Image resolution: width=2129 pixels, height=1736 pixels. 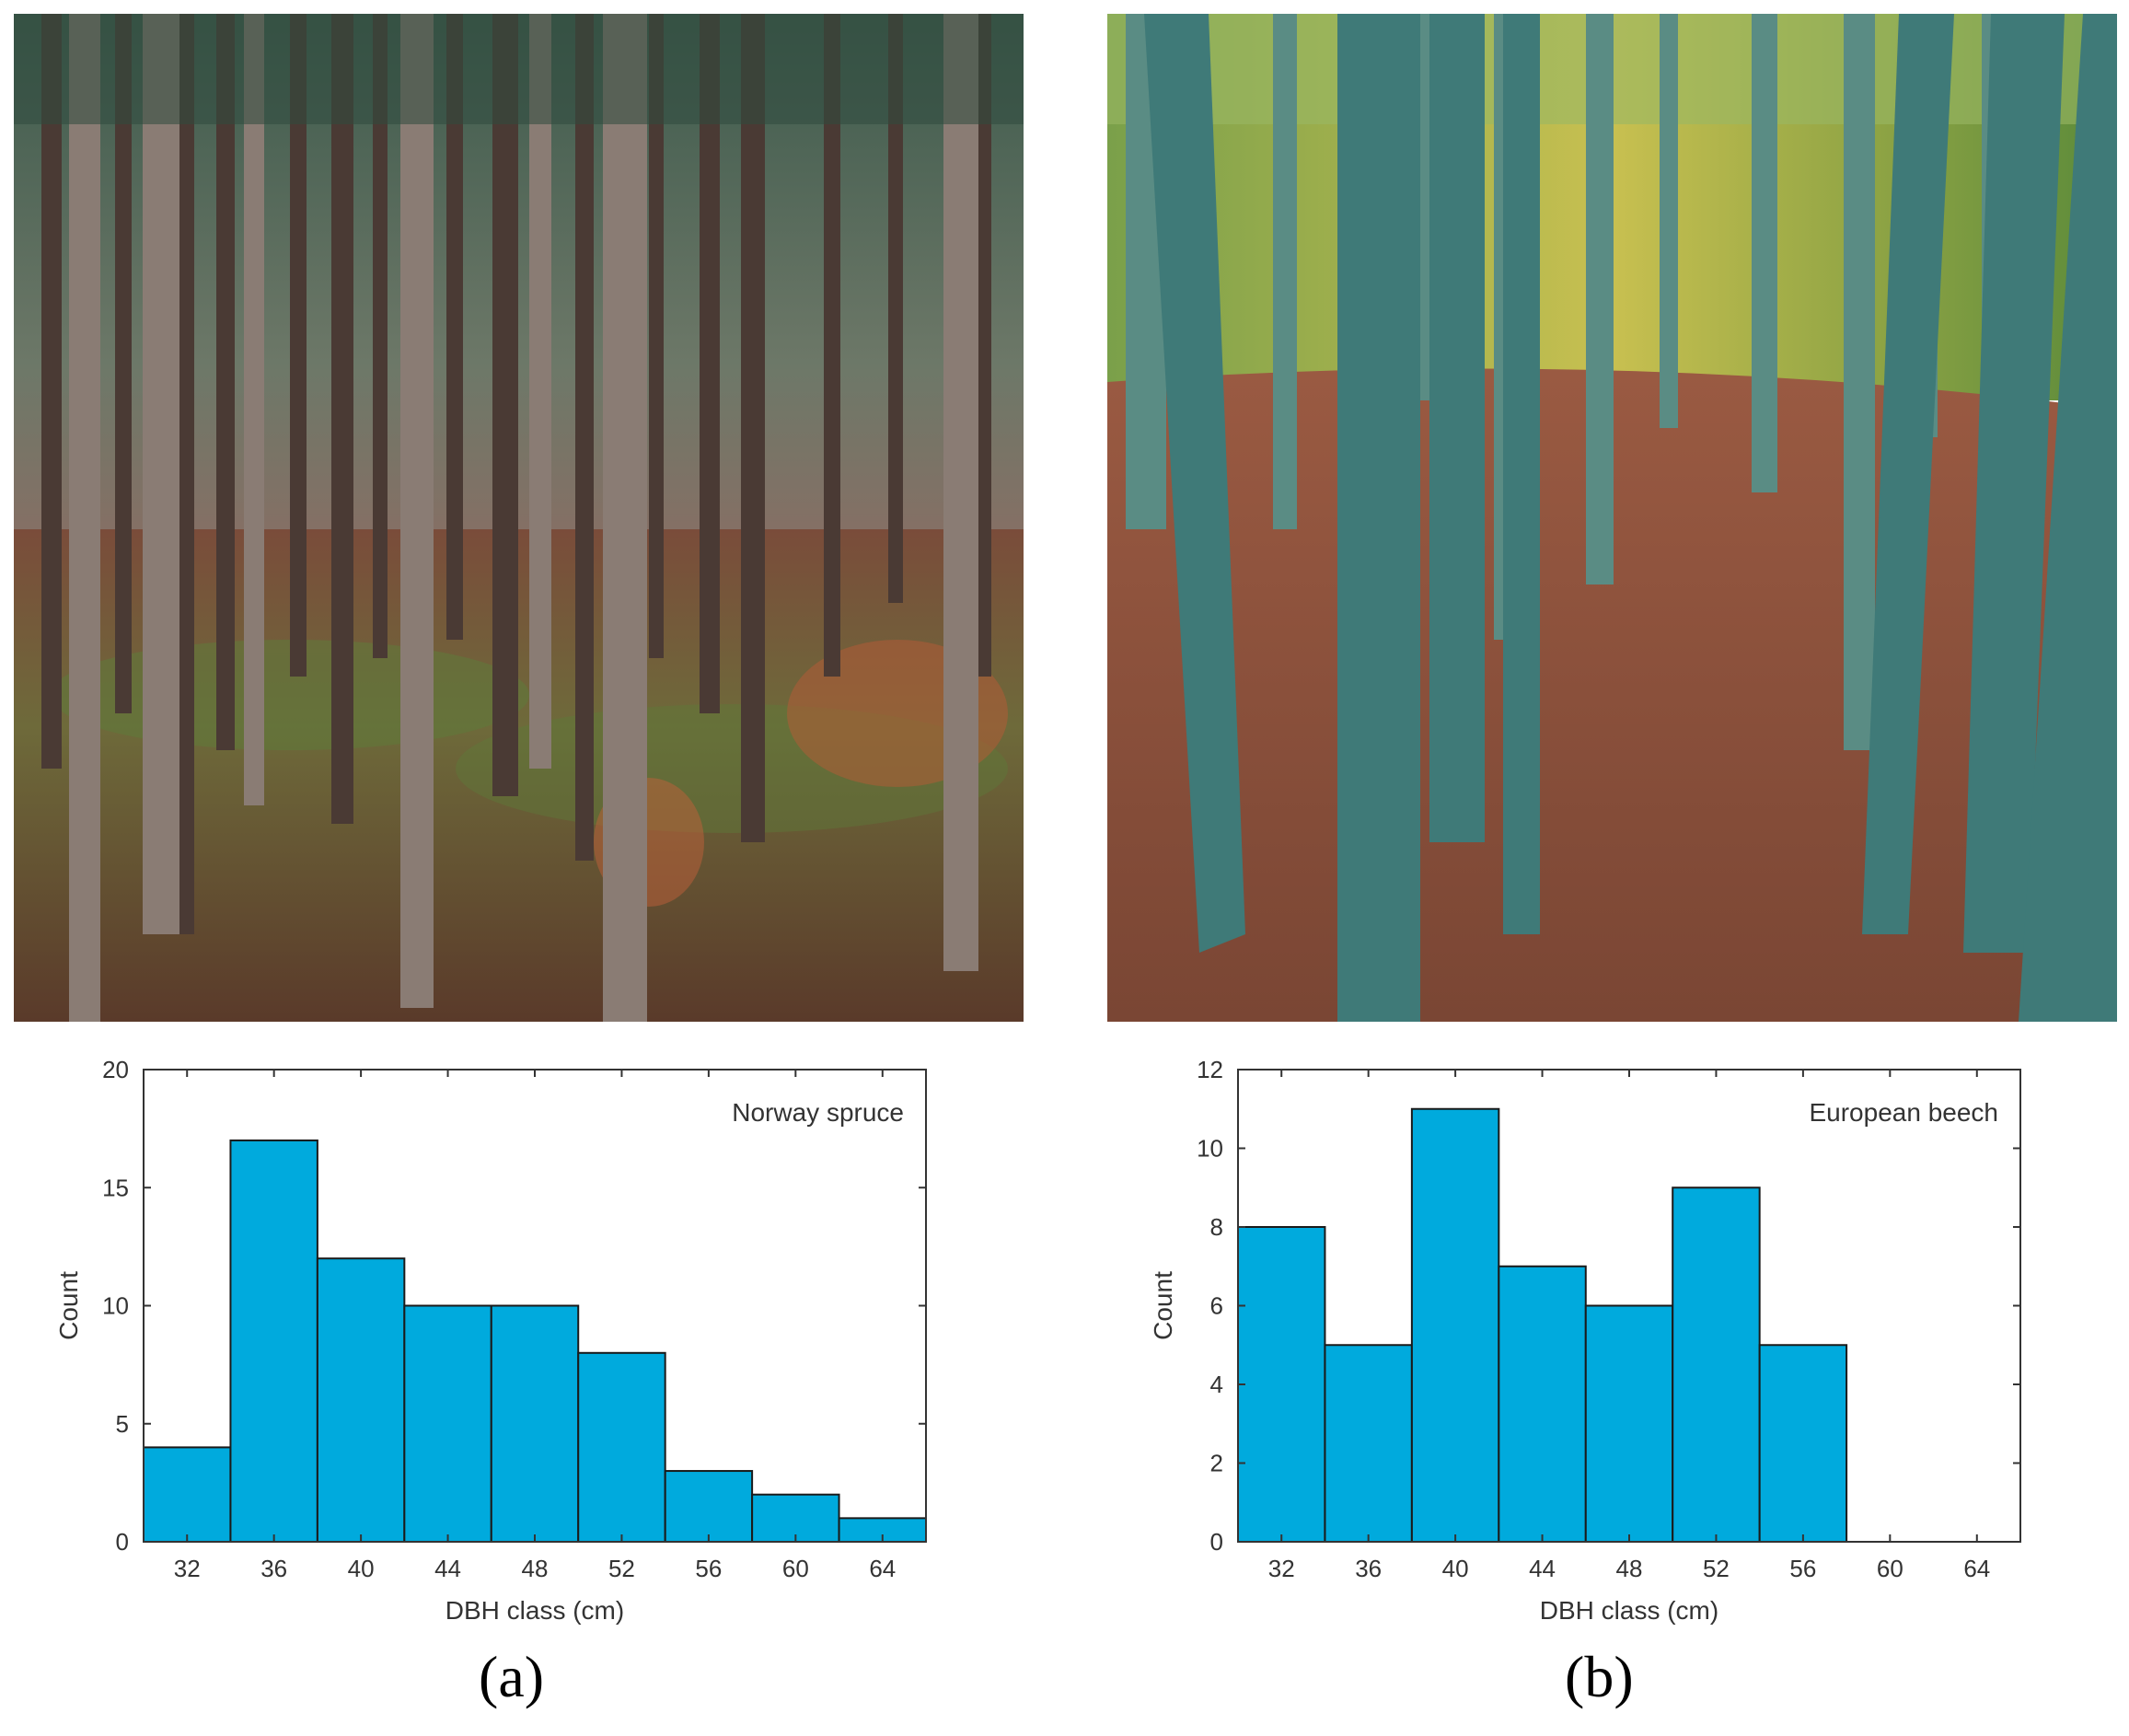 I want to click on y-tick-label: 8, so click(x=1216, y=1227).